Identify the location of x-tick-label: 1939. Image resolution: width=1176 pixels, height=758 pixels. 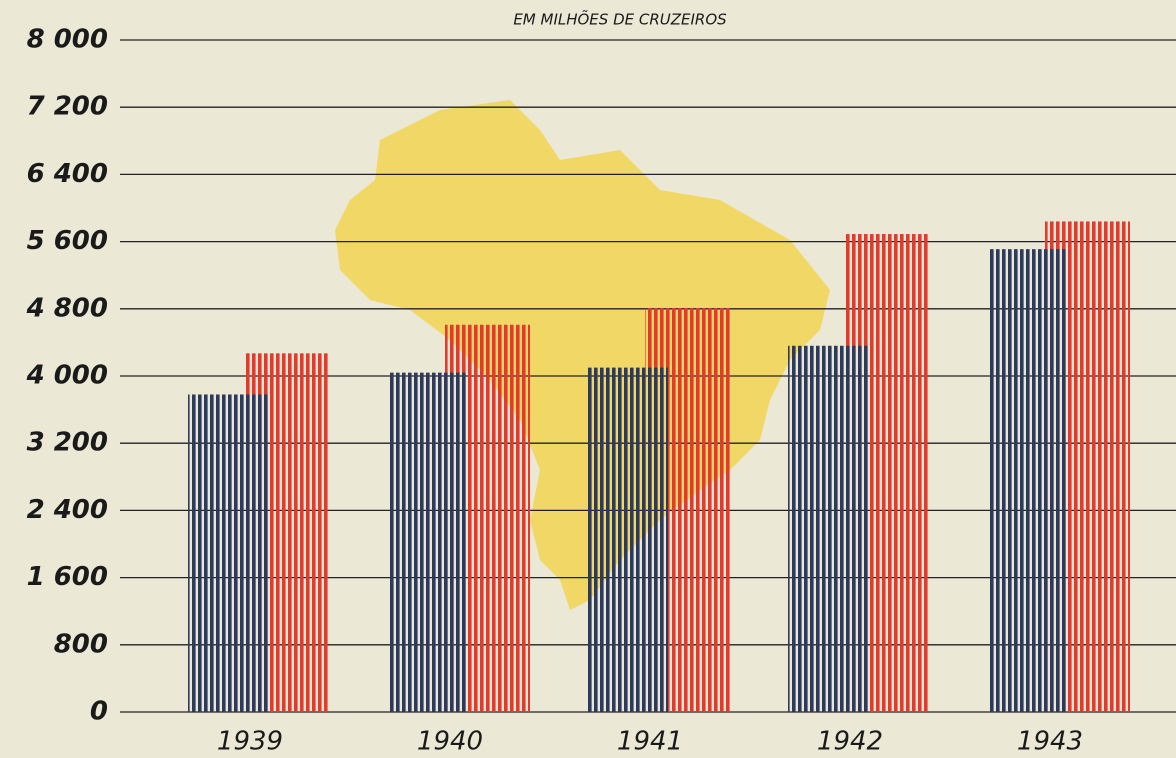
(250, 742).